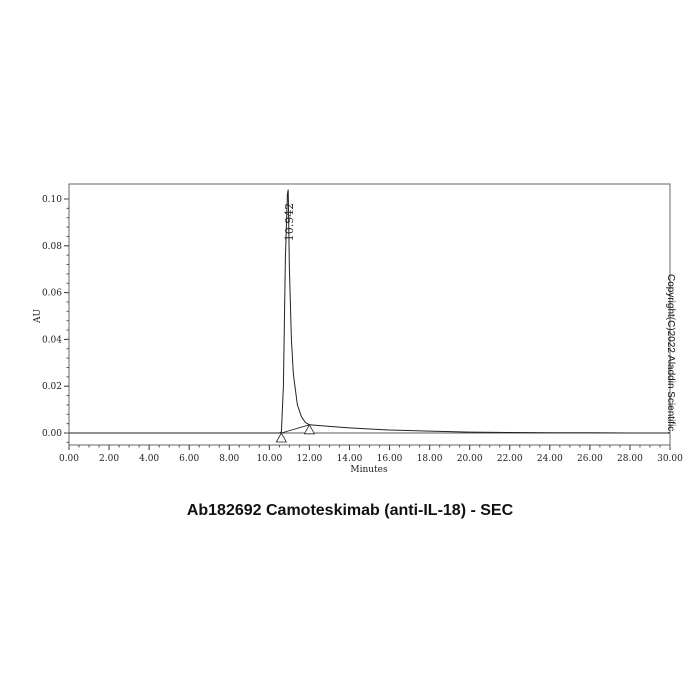  What do you see at coordinates (149, 459) in the screenshot?
I see `x-tick-label: 4.00` at bounding box center [149, 459].